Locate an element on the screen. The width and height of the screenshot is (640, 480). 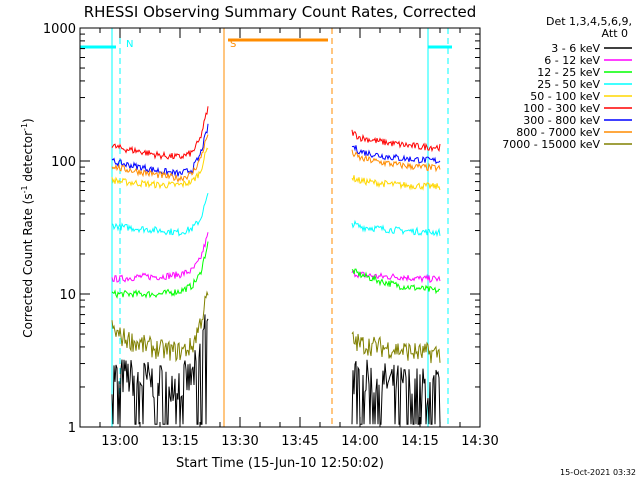
legend-entry-label: 50 - 100 keV is located at coordinates (565, 96).